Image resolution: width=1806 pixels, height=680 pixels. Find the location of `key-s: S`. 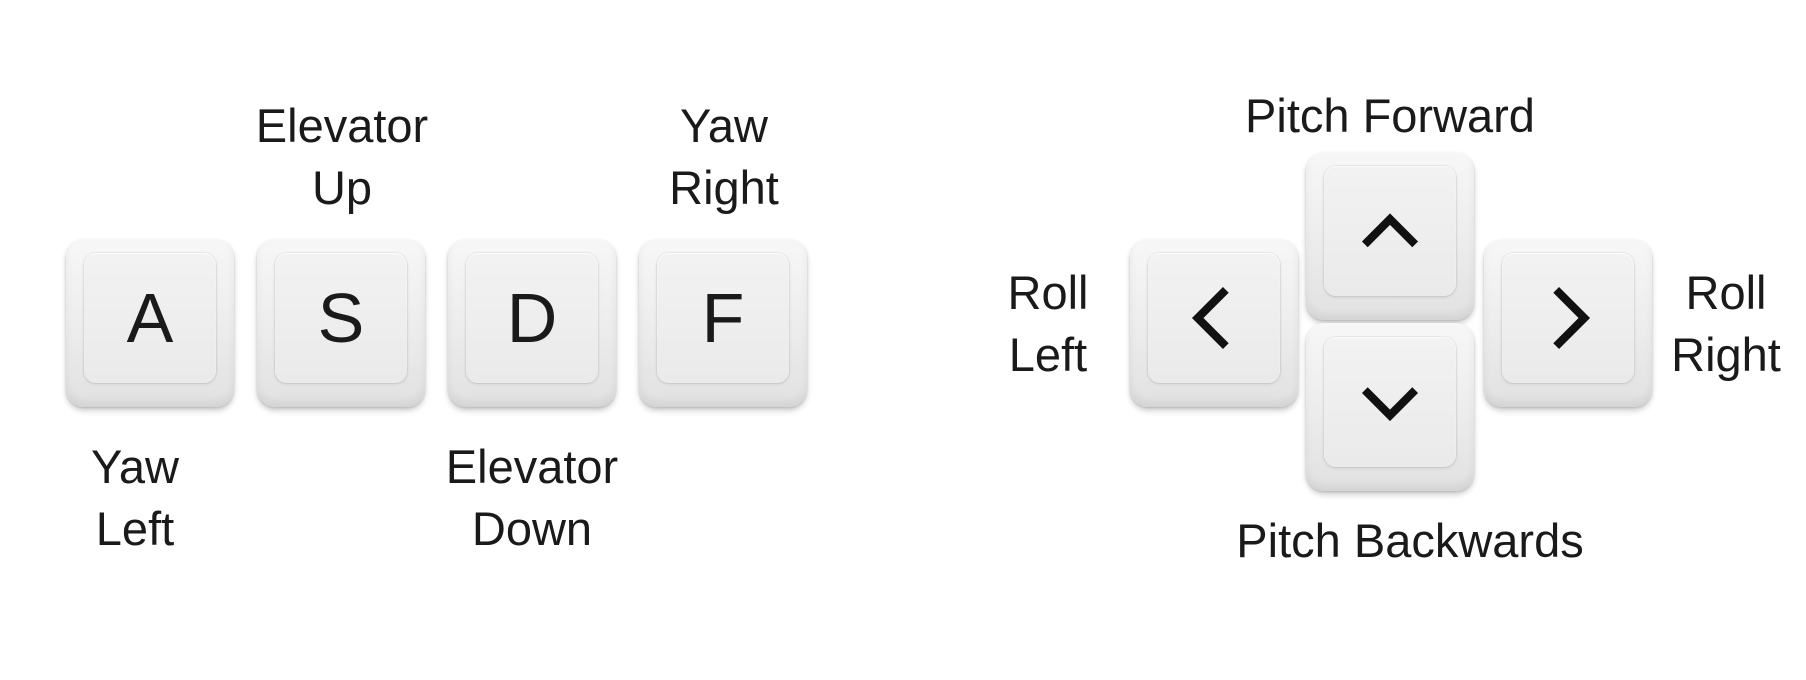

key-s: S is located at coordinates (341, 323).